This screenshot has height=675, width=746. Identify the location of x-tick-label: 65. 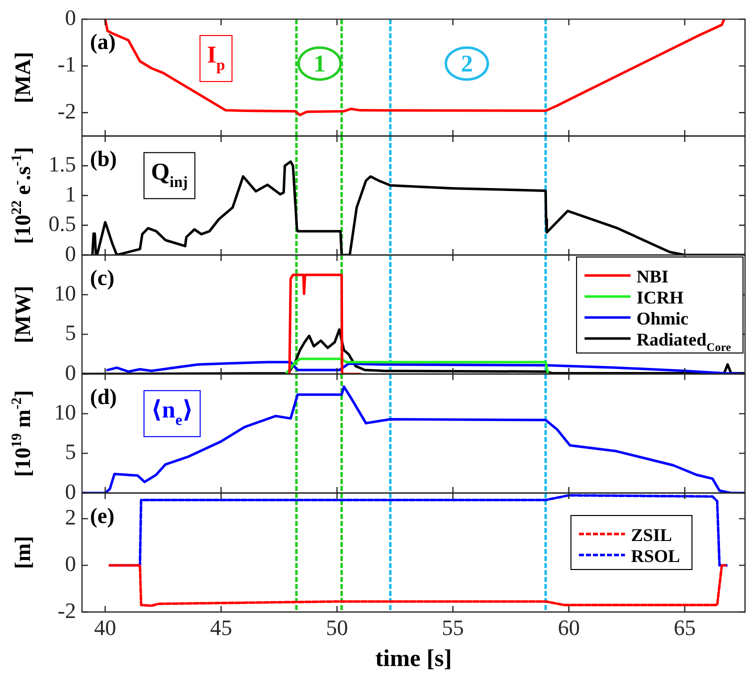
(685, 627).